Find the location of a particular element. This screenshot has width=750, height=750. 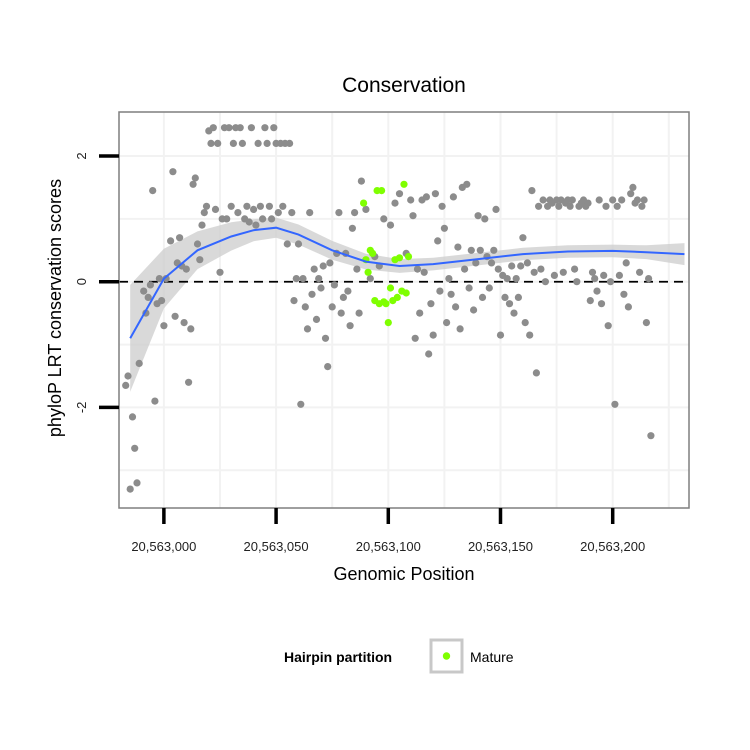

x-tick-label: 20,563,100 is located at coordinates (388, 546).